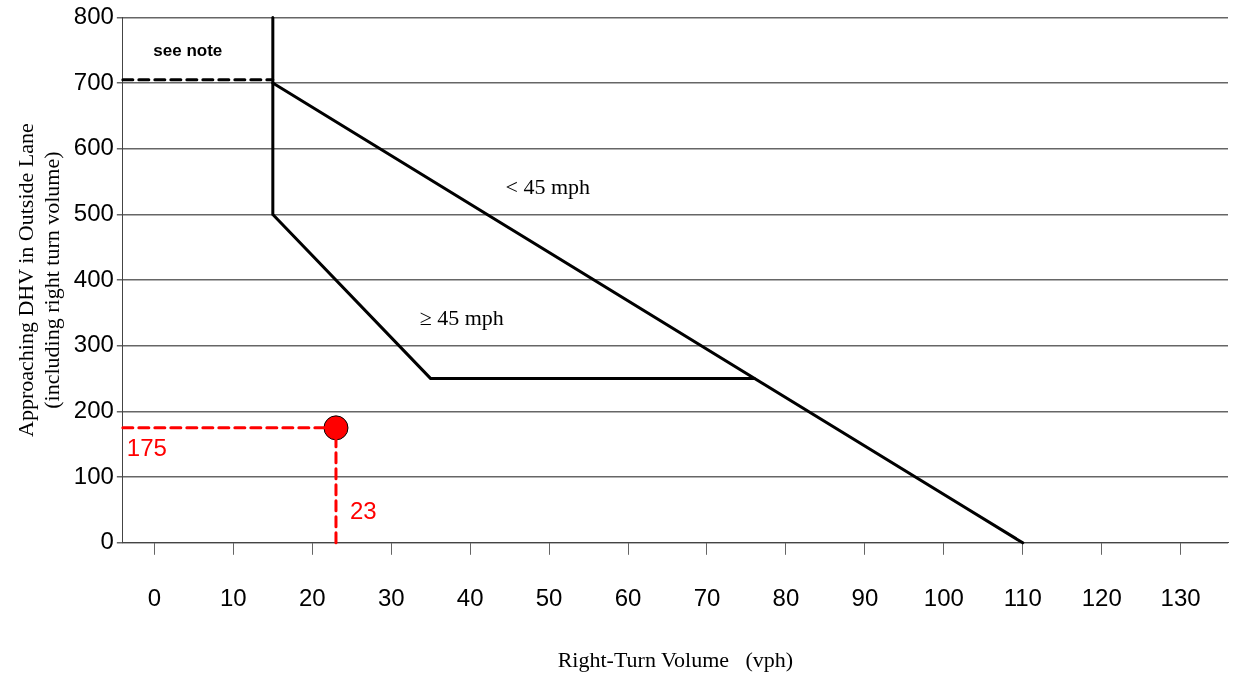  I want to click on y-tick-label: 300, so click(93, 344).